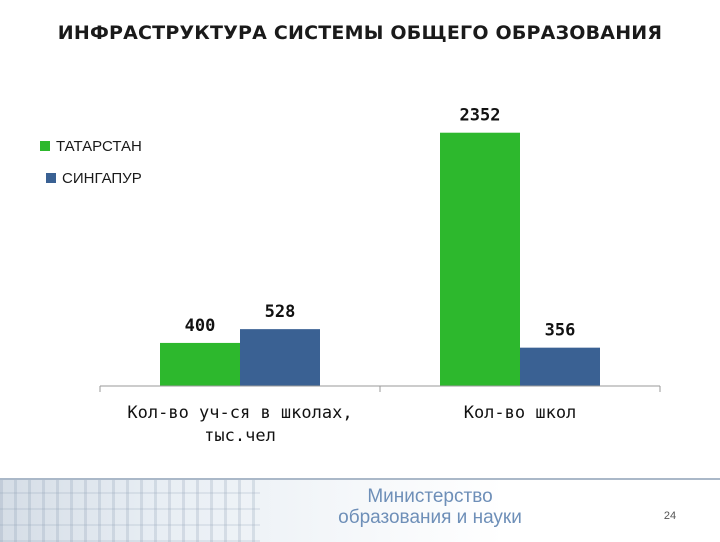  Describe the element at coordinates (102, 178) in the screenshot. I see `legend-label-singapore: СИНГАПУР` at that location.